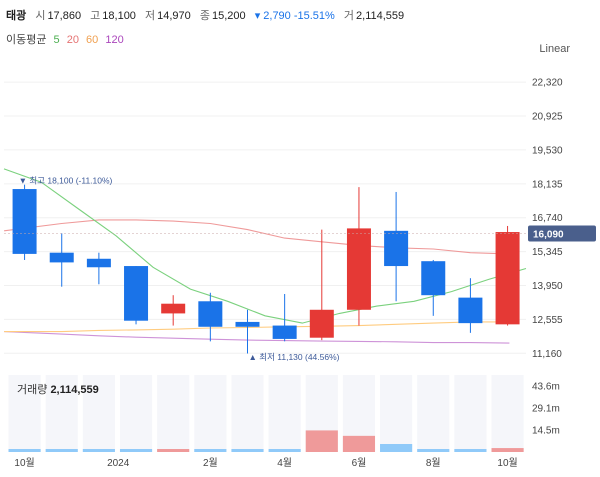  Describe the element at coordinates (380, 16) in the screenshot. I see `volume-value: 2,114,559` at that location.